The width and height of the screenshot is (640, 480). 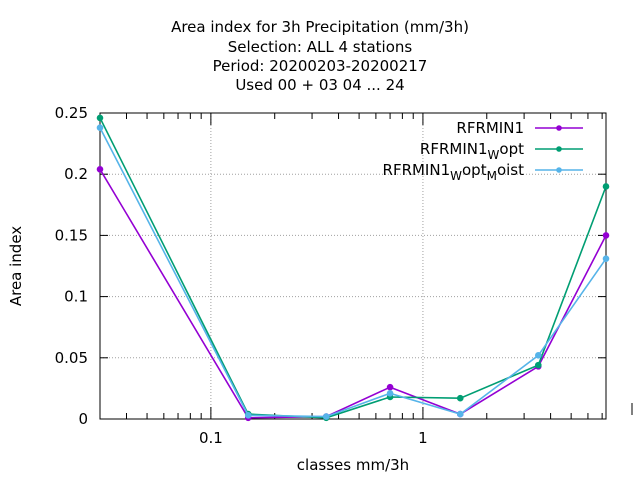 What do you see at coordinates (71, 235) in the screenshot?
I see `y-tick-label: 0.15` at bounding box center [71, 235].